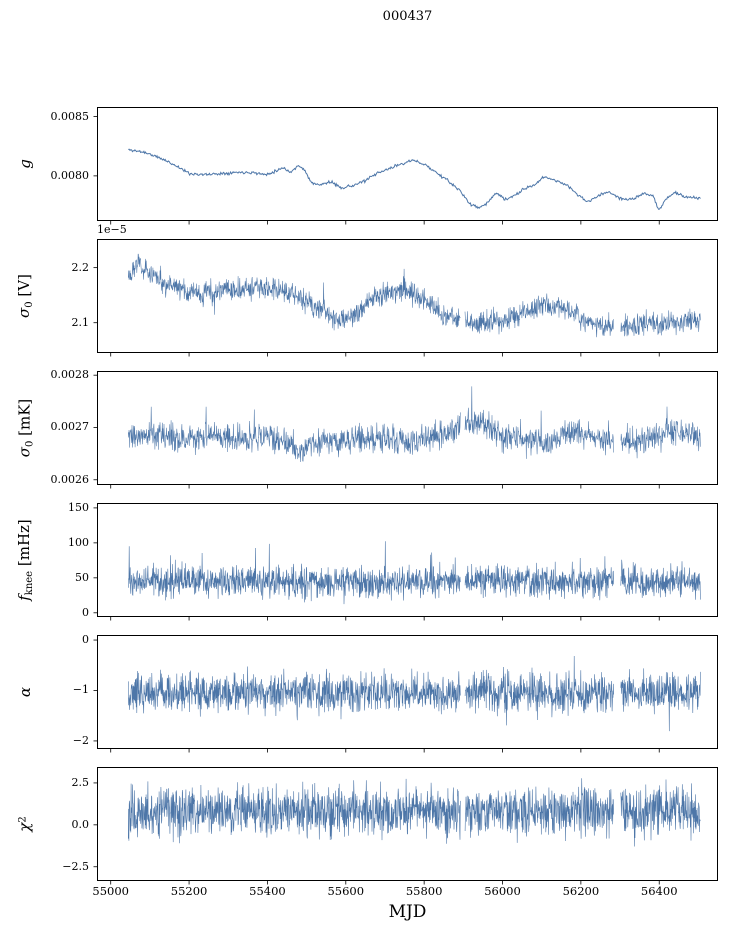  I want to click on ylabel-wrap-g: g, so click(25, 164).